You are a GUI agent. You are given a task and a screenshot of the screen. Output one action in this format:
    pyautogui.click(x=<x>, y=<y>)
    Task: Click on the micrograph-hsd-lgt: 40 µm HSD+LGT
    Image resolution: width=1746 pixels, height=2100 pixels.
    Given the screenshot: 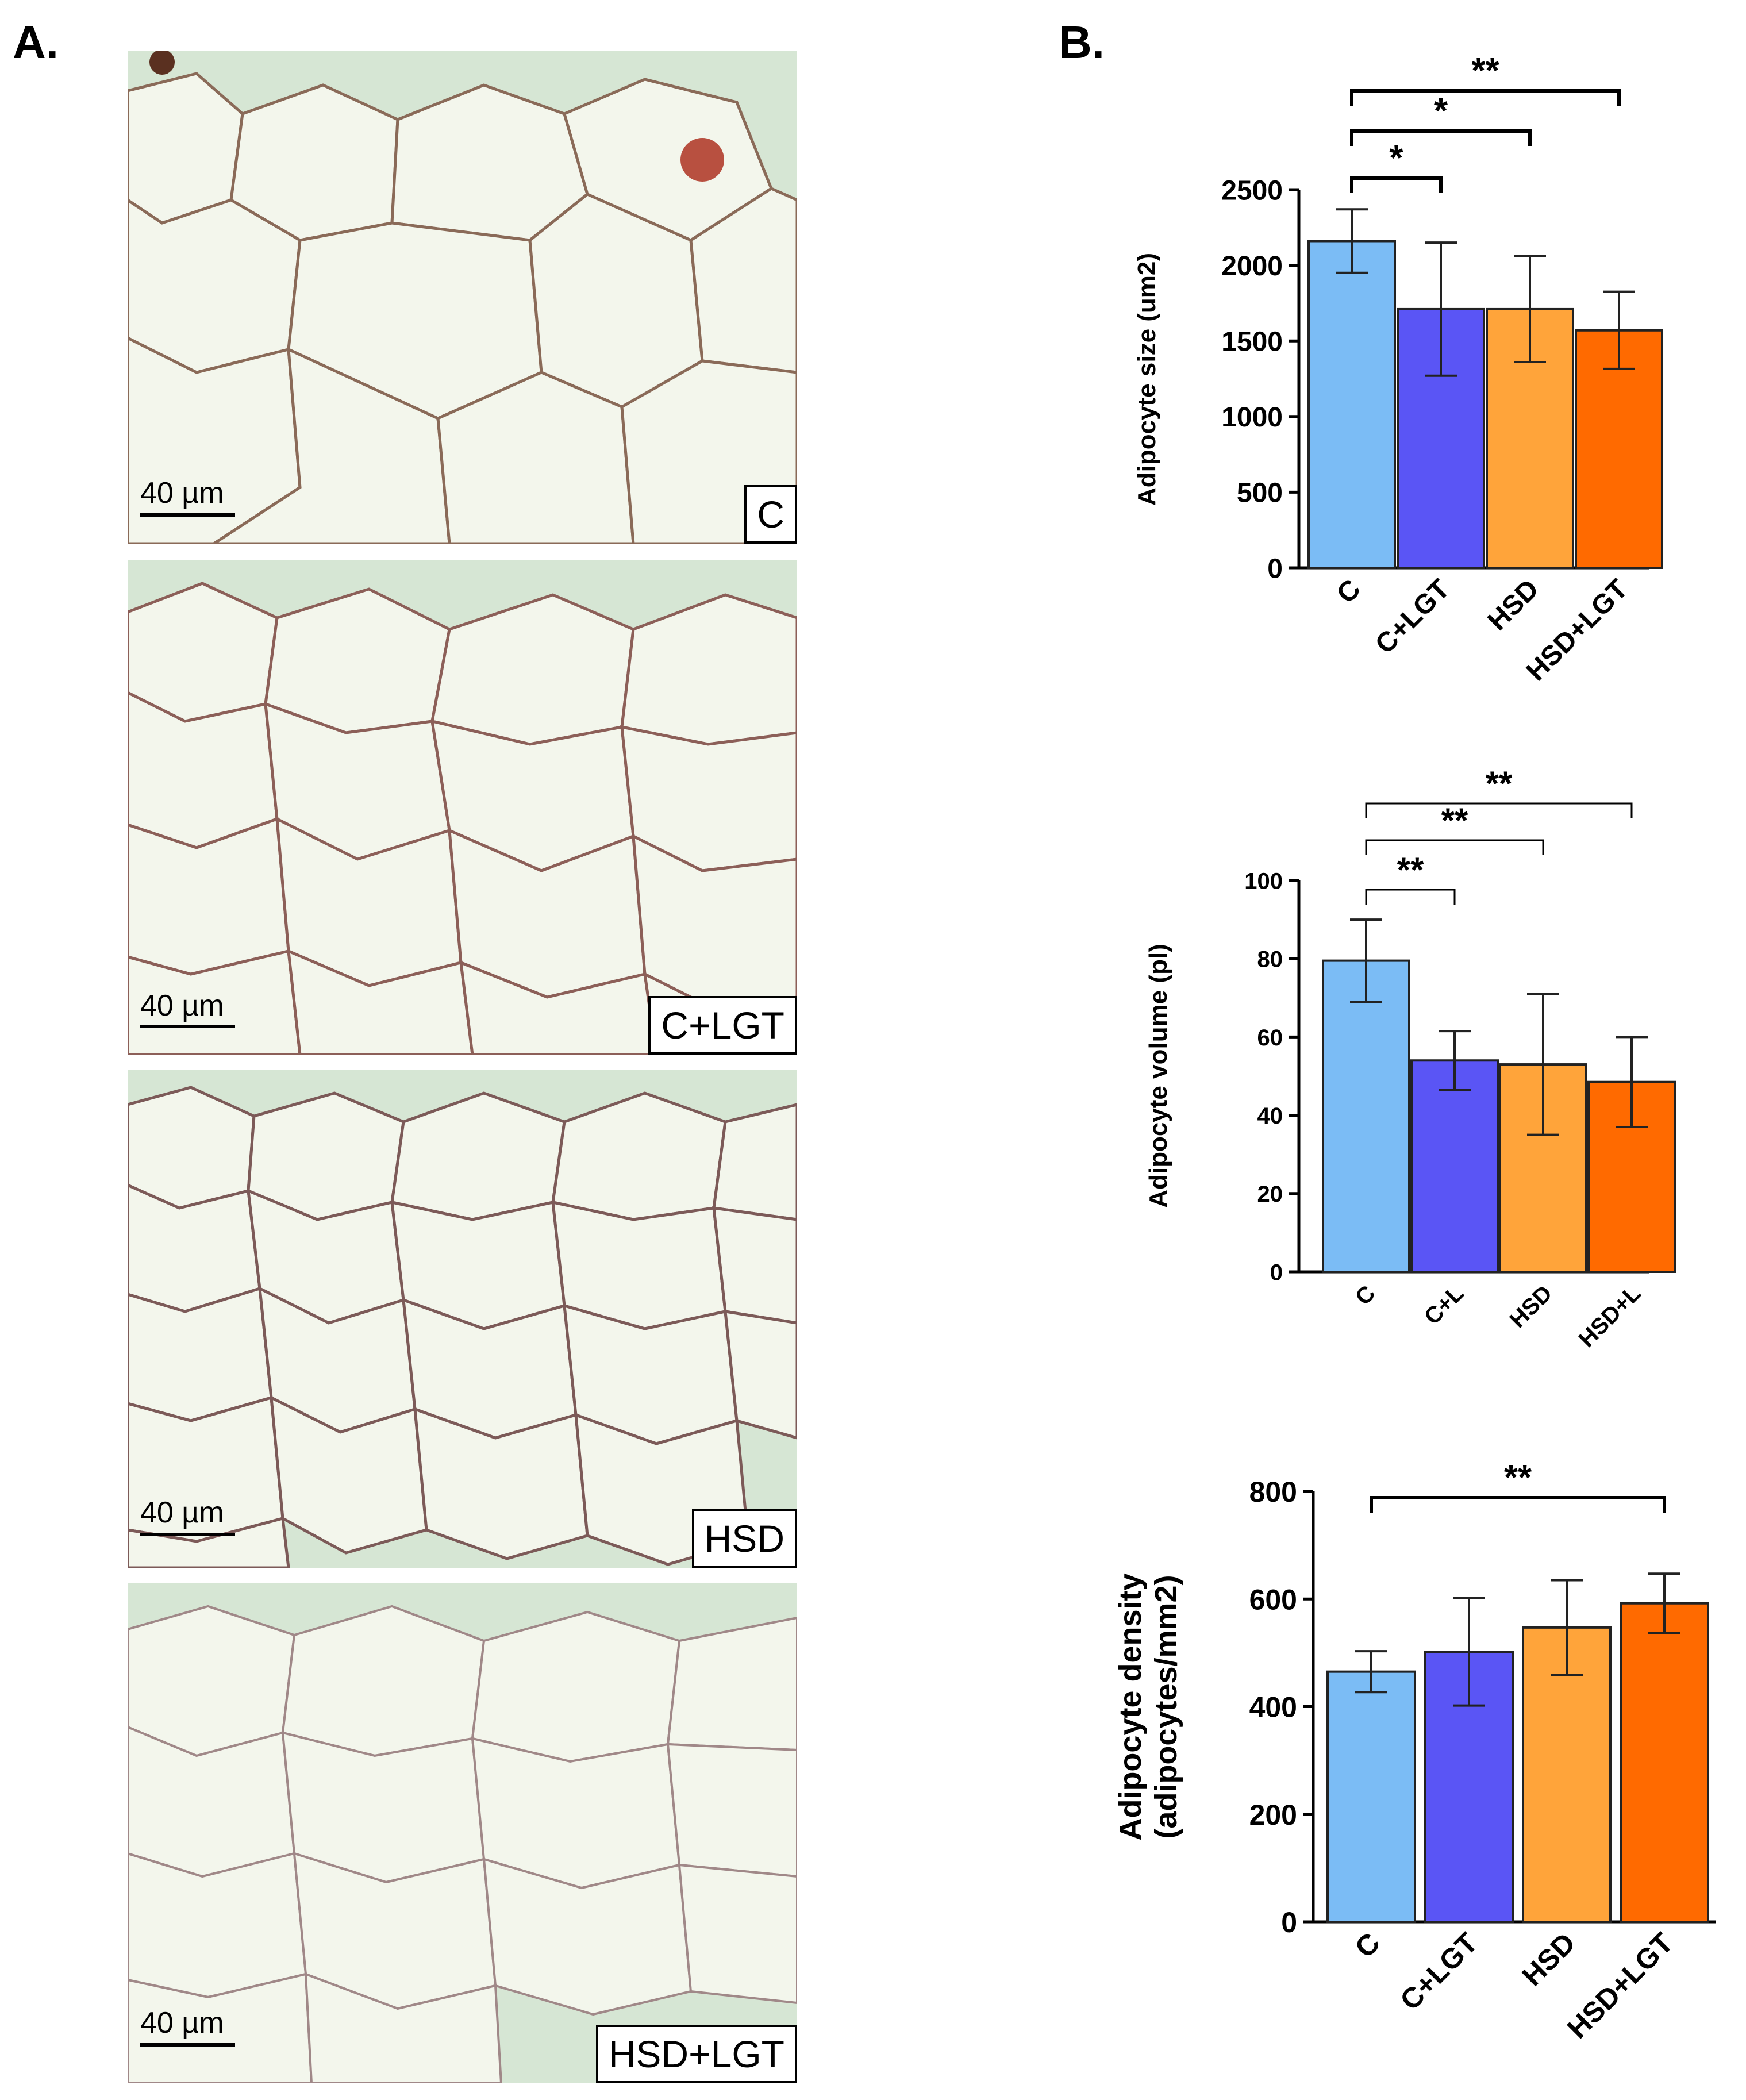 What is the action you would take?
    pyautogui.click(x=462, y=1833)
    